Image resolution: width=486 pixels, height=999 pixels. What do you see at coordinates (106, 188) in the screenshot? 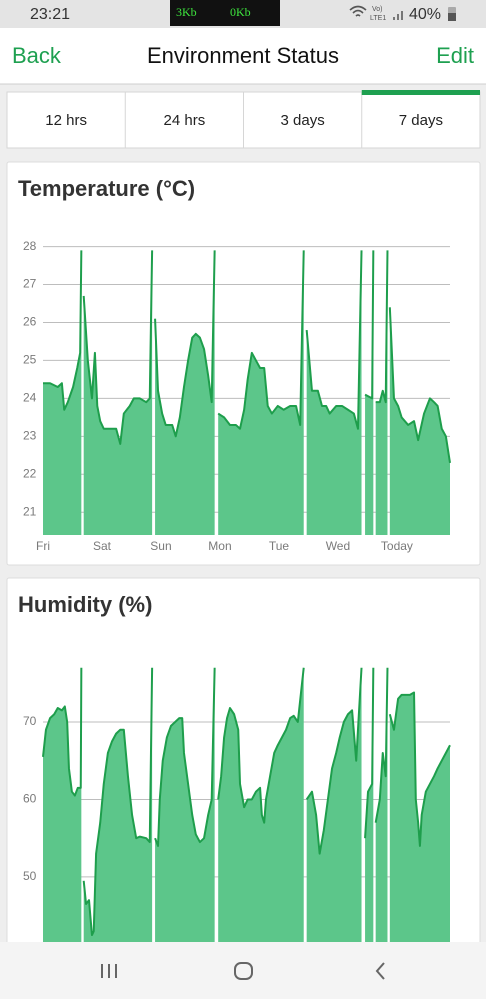
I see `card-title: Temperature (°C)` at bounding box center [106, 188].